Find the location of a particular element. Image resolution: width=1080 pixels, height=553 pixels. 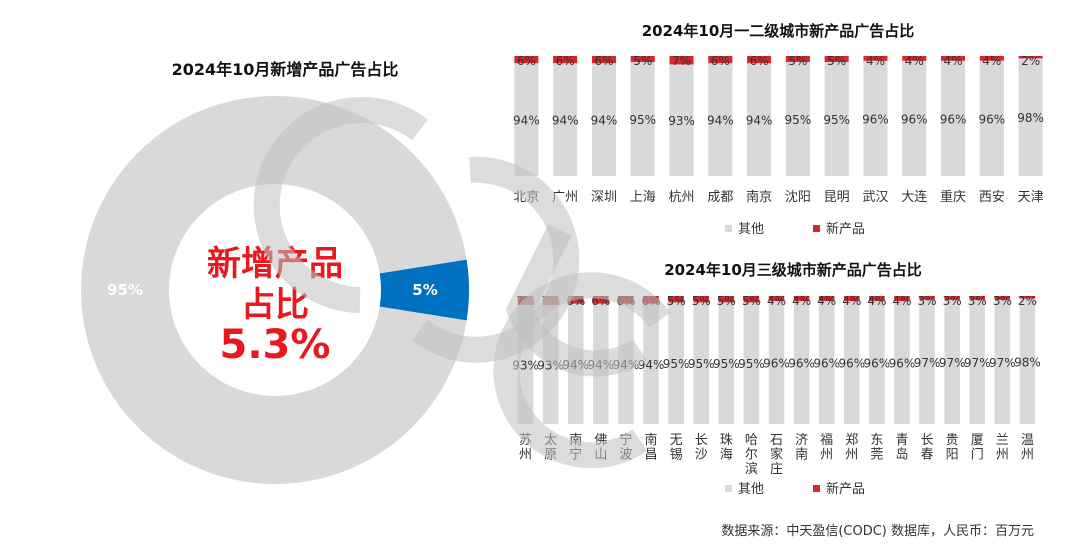

legend-label-other: 其他 is located at coordinates (751, 489).